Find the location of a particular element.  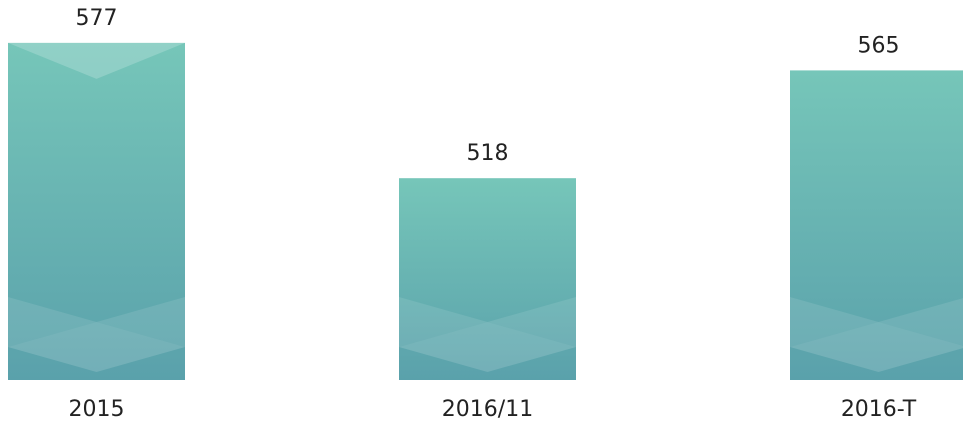

value-label: 565 is located at coordinates (879, 45).